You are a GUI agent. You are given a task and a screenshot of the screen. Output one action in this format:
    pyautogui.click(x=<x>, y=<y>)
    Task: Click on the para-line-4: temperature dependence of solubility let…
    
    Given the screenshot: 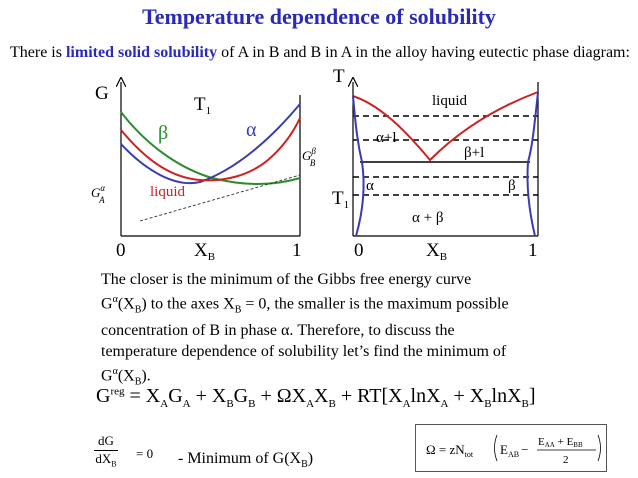 What is the action you would take?
    pyautogui.click(x=304, y=351)
    